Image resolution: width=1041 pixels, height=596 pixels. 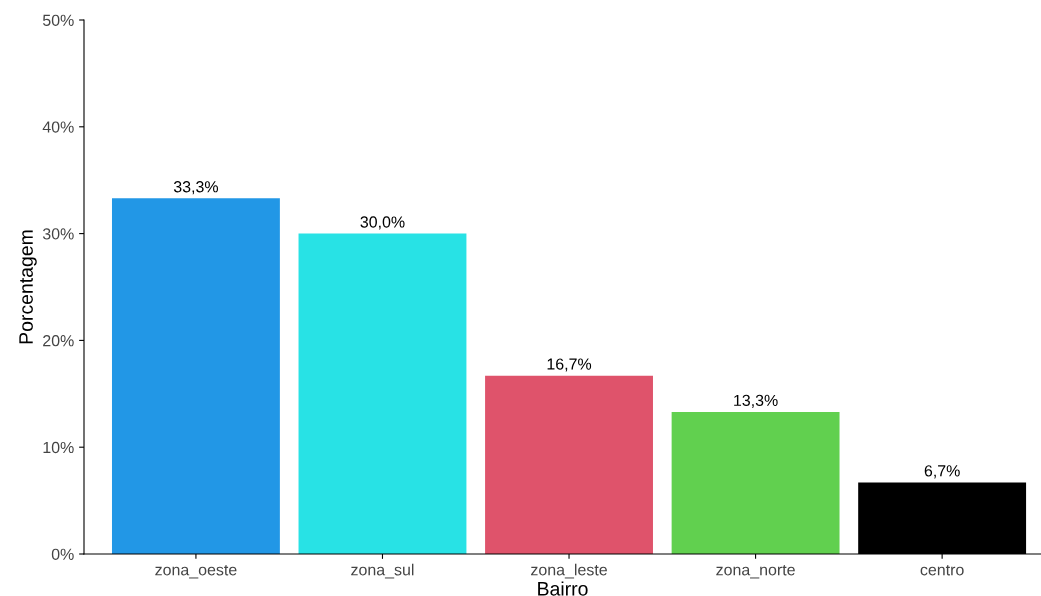 I want to click on data-label: 30,0%, so click(x=382, y=223).